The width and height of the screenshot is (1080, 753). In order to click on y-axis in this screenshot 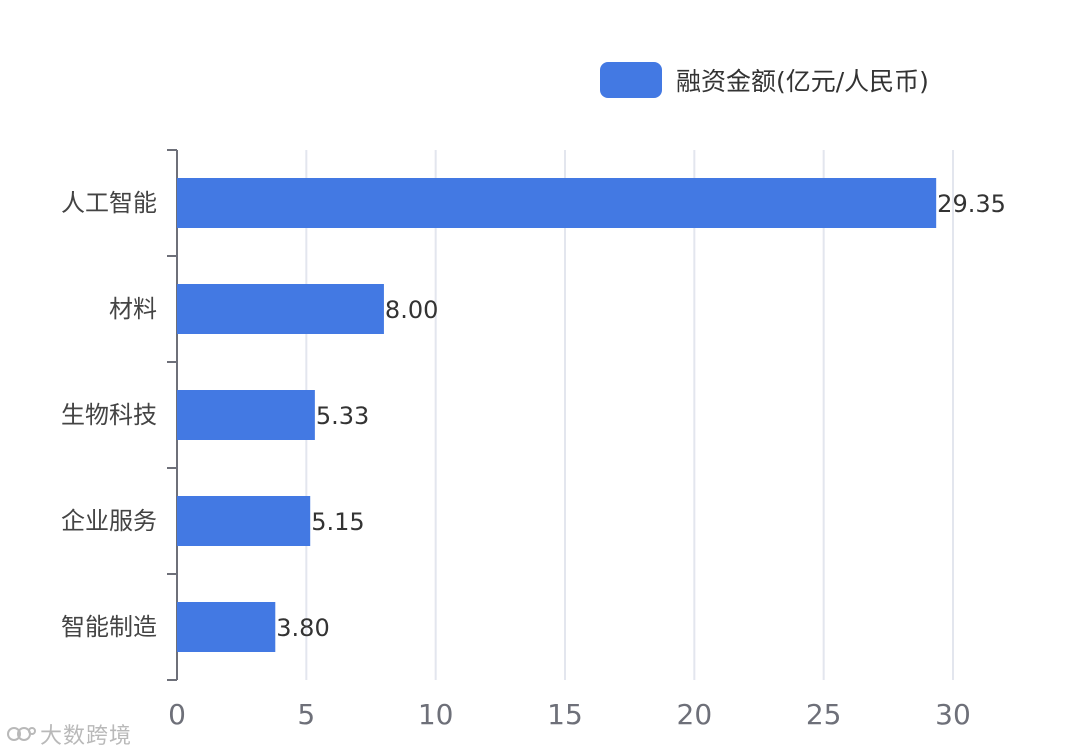, I will do `click(172, 415)`.